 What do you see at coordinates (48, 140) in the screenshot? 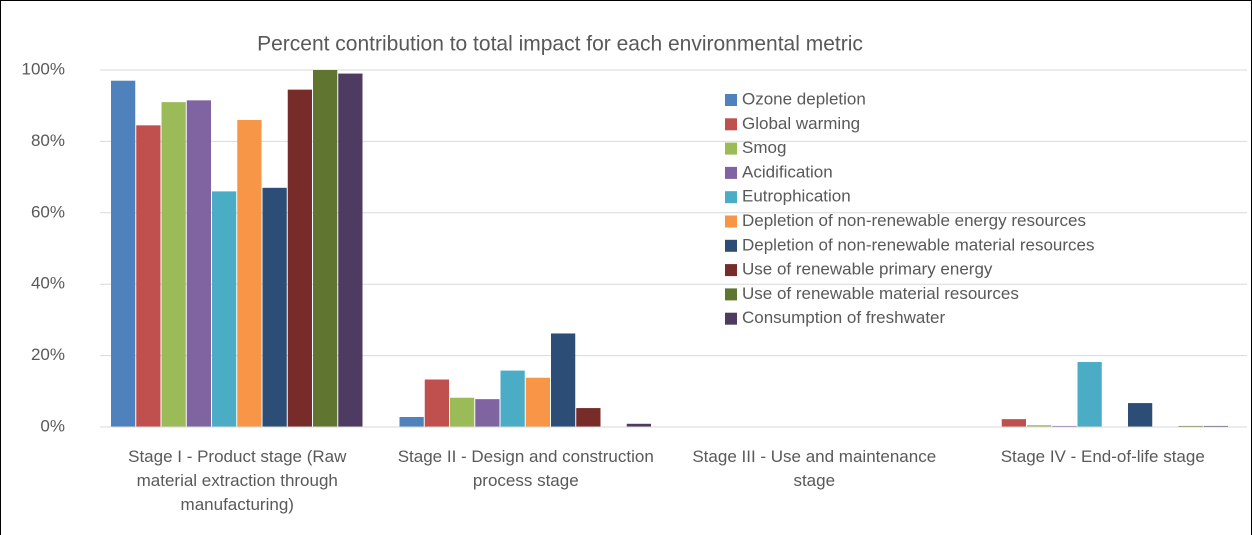
I see `y-tick-label: 80%` at bounding box center [48, 140].